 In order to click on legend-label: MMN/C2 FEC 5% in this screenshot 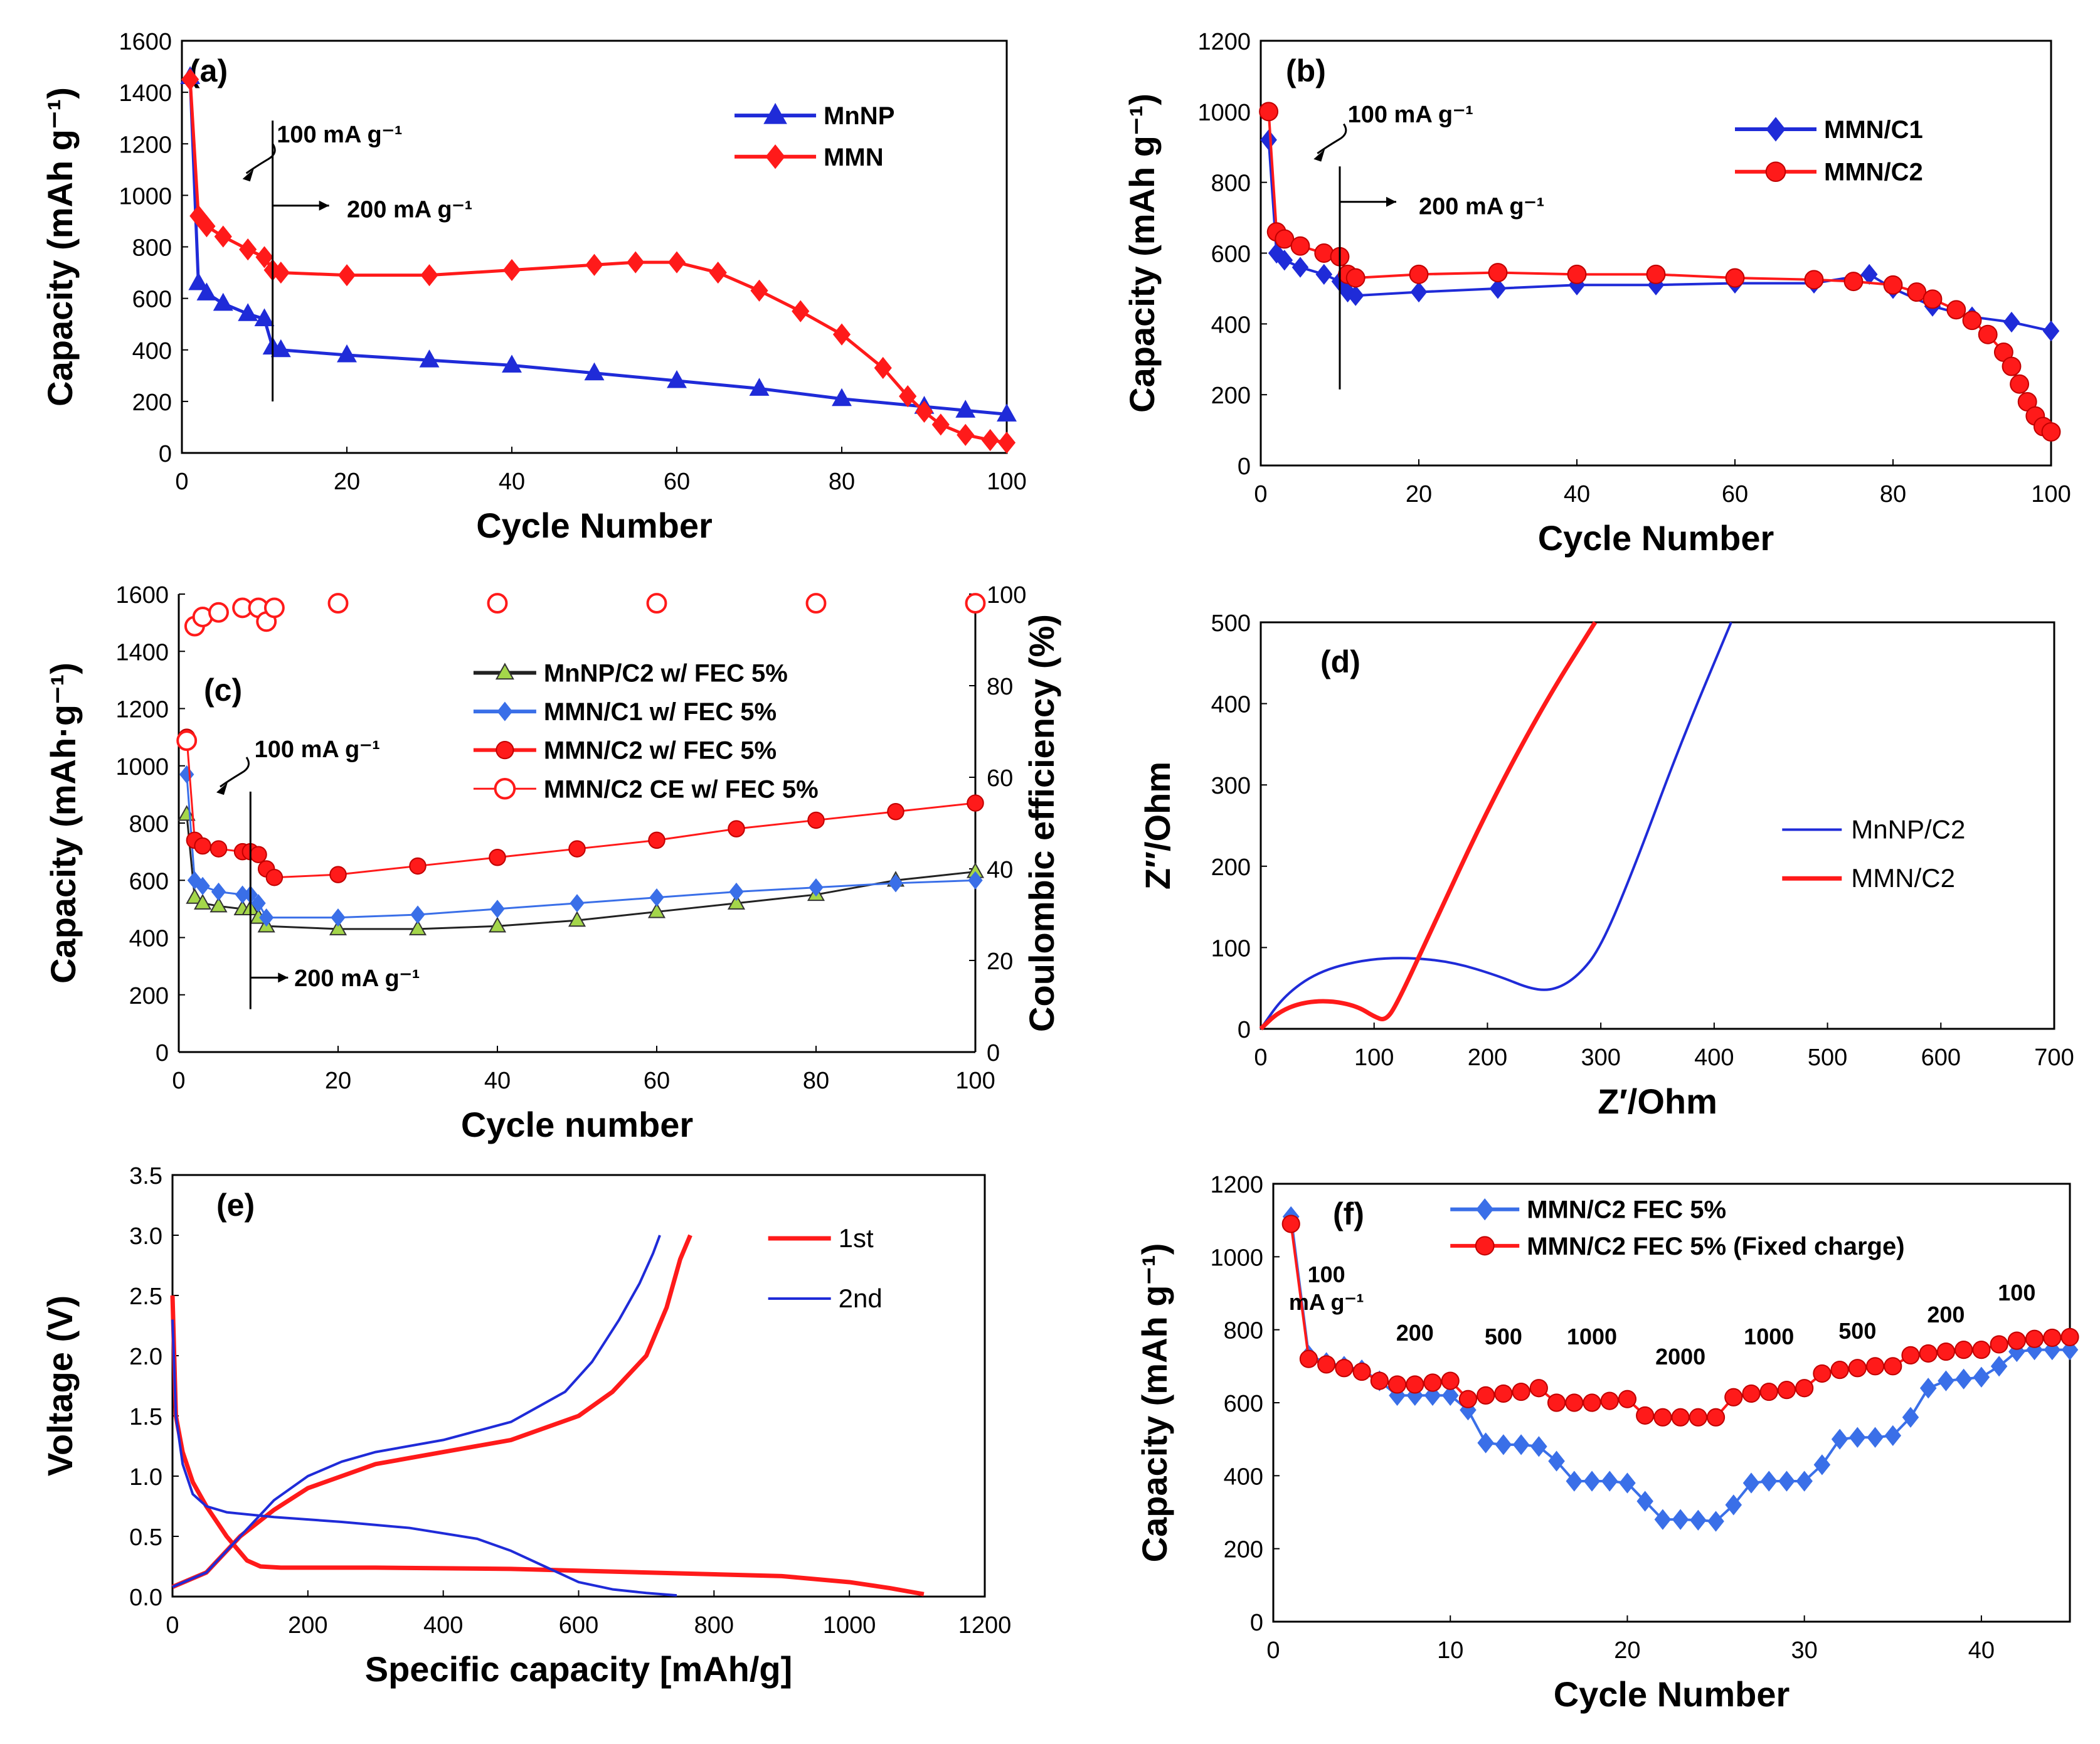, I will do `click(1627, 1210)`.